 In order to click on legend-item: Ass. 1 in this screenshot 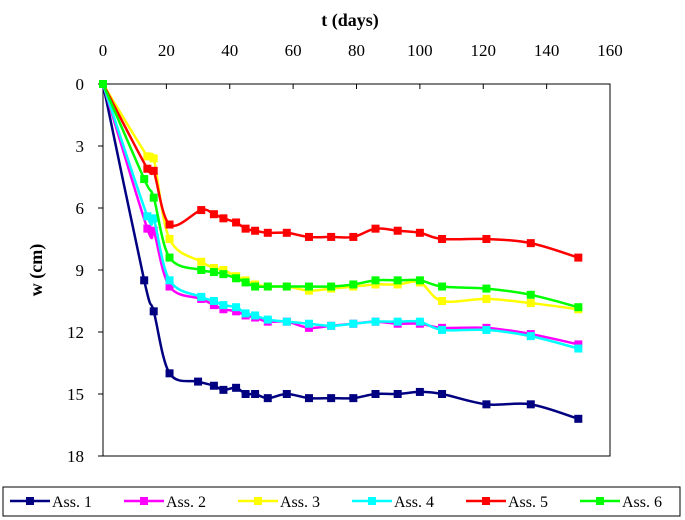, I will do `click(51, 502)`.